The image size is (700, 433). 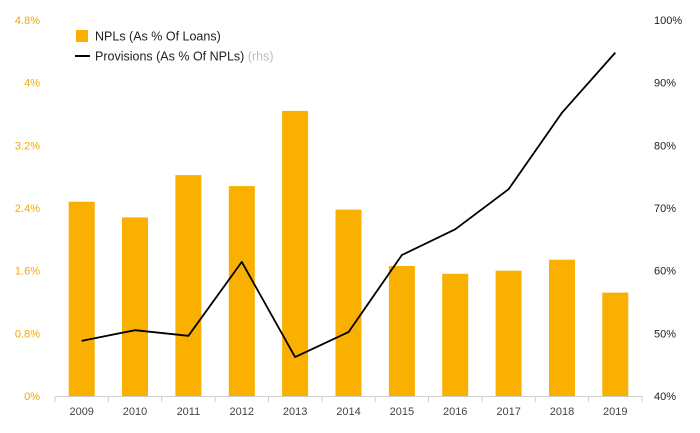 What do you see at coordinates (258, 57) in the screenshot?
I see `legend-label-suffix: (rhs)` at bounding box center [258, 57].